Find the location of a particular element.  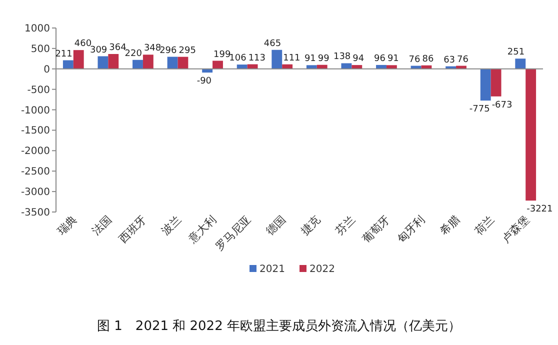

x-tick-label: 德国 is located at coordinates (275, 225).